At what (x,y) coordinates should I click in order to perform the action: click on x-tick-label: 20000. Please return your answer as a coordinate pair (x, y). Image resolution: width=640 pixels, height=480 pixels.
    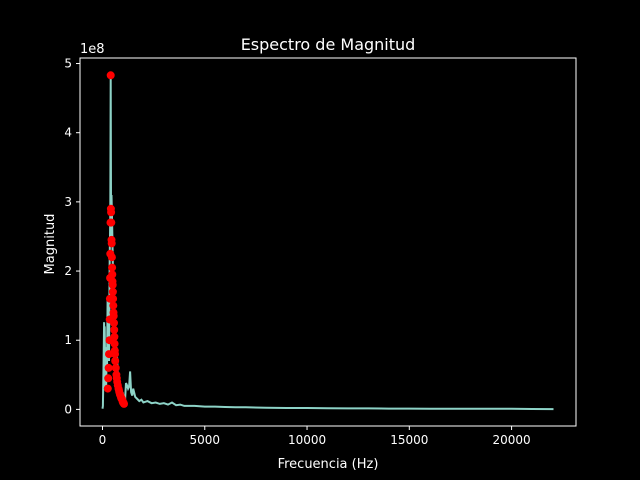
    Looking at the image, I should click on (511, 440).